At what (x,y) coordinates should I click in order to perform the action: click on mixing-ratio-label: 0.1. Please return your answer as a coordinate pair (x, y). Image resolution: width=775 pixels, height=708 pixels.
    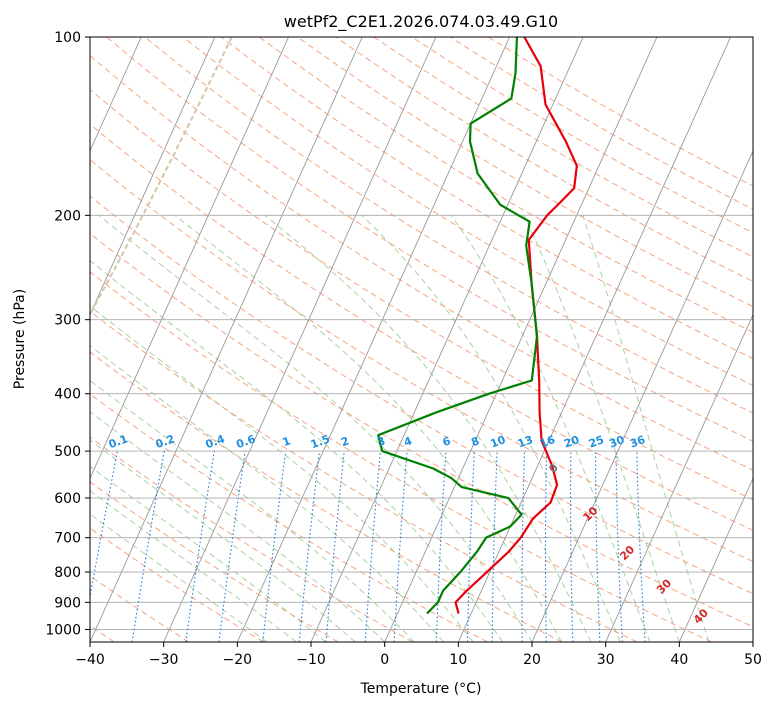
    Looking at the image, I should click on (118, 441).